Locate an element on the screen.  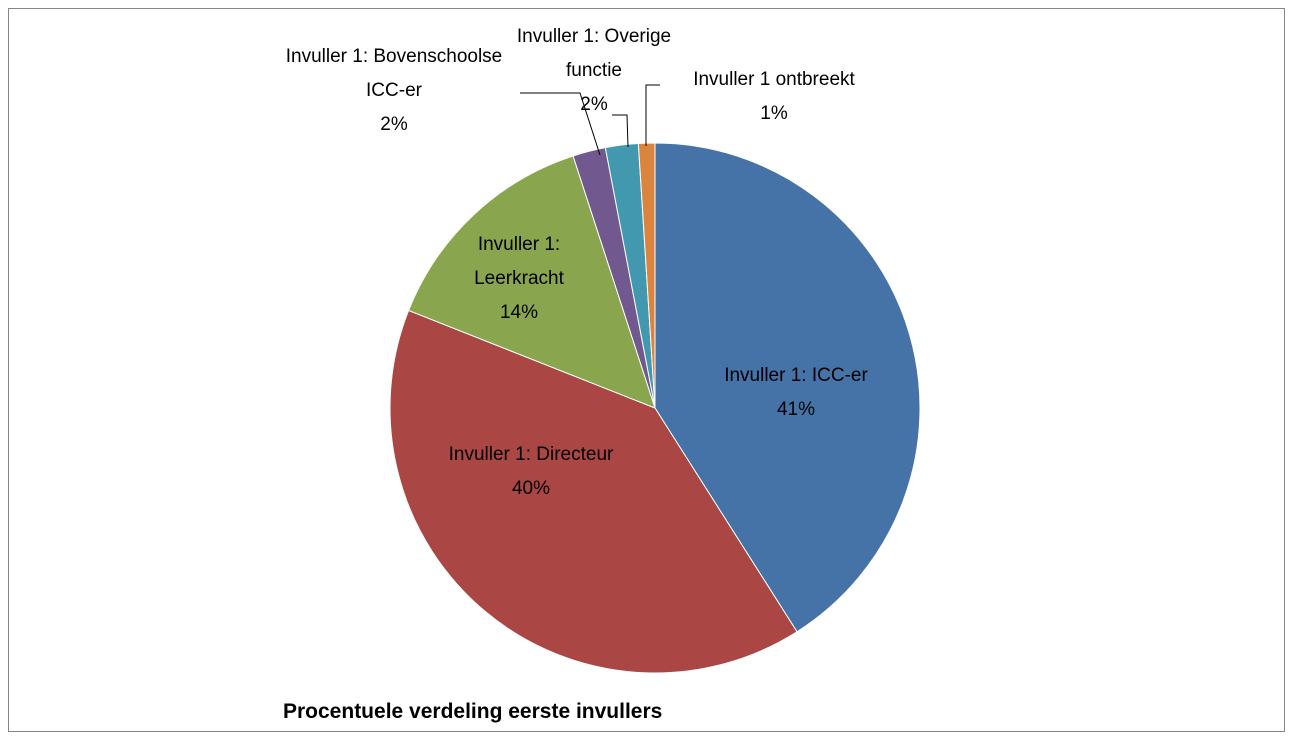
category-label: Invuller 1: ICC-er is located at coordinates (796, 375).